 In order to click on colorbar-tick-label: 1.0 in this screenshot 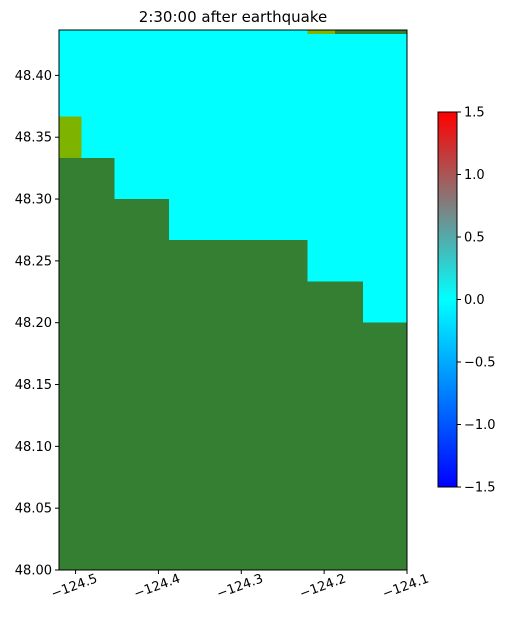, I will do `click(474, 175)`.